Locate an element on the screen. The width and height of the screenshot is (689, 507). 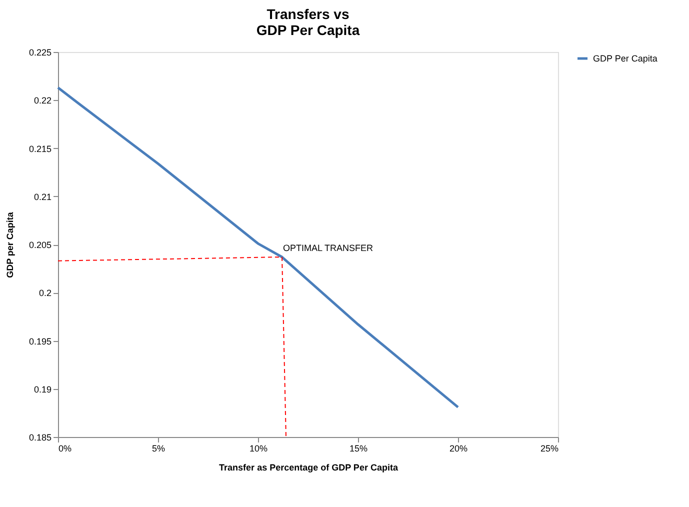
x-tick-label: 20% is located at coordinates (458, 449).